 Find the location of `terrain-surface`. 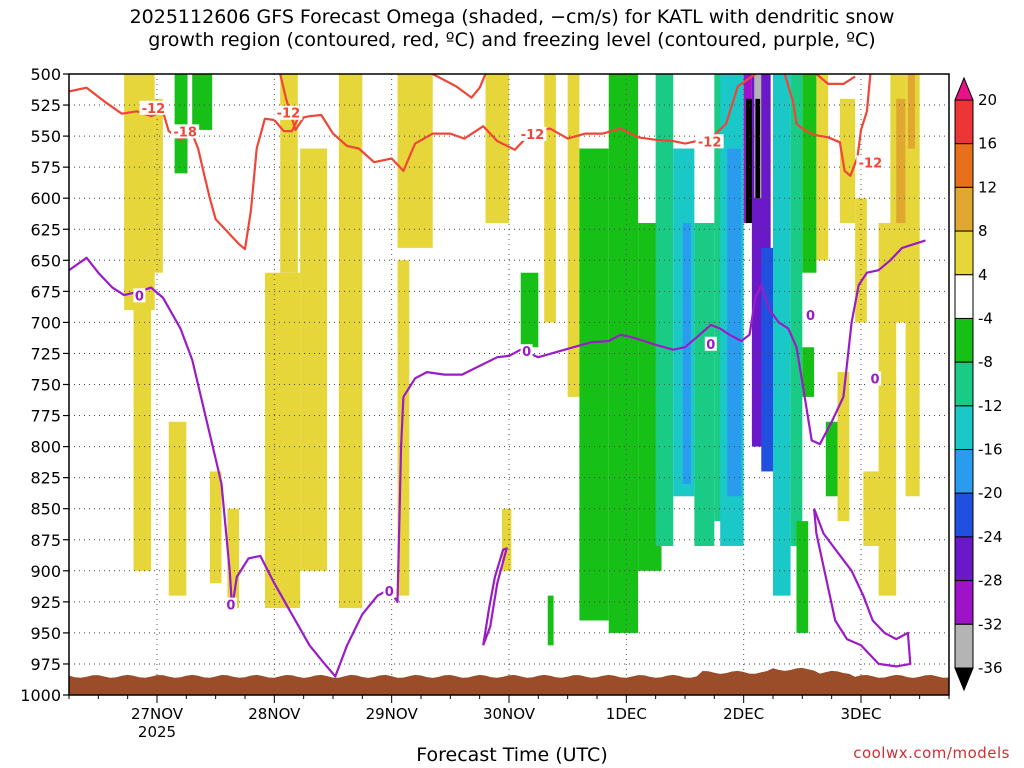

terrain-surface is located at coordinates (509, 681).